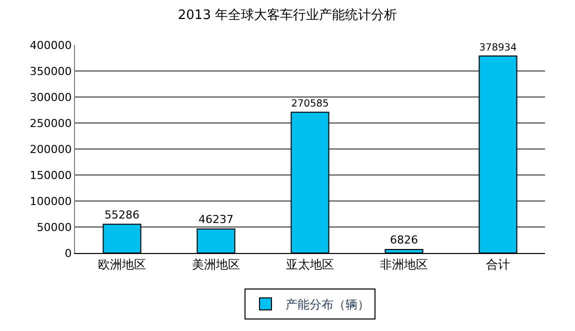  What do you see at coordinates (51, 175) in the screenshot?
I see `y-tick-label: 150000` at bounding box center [51, 175].